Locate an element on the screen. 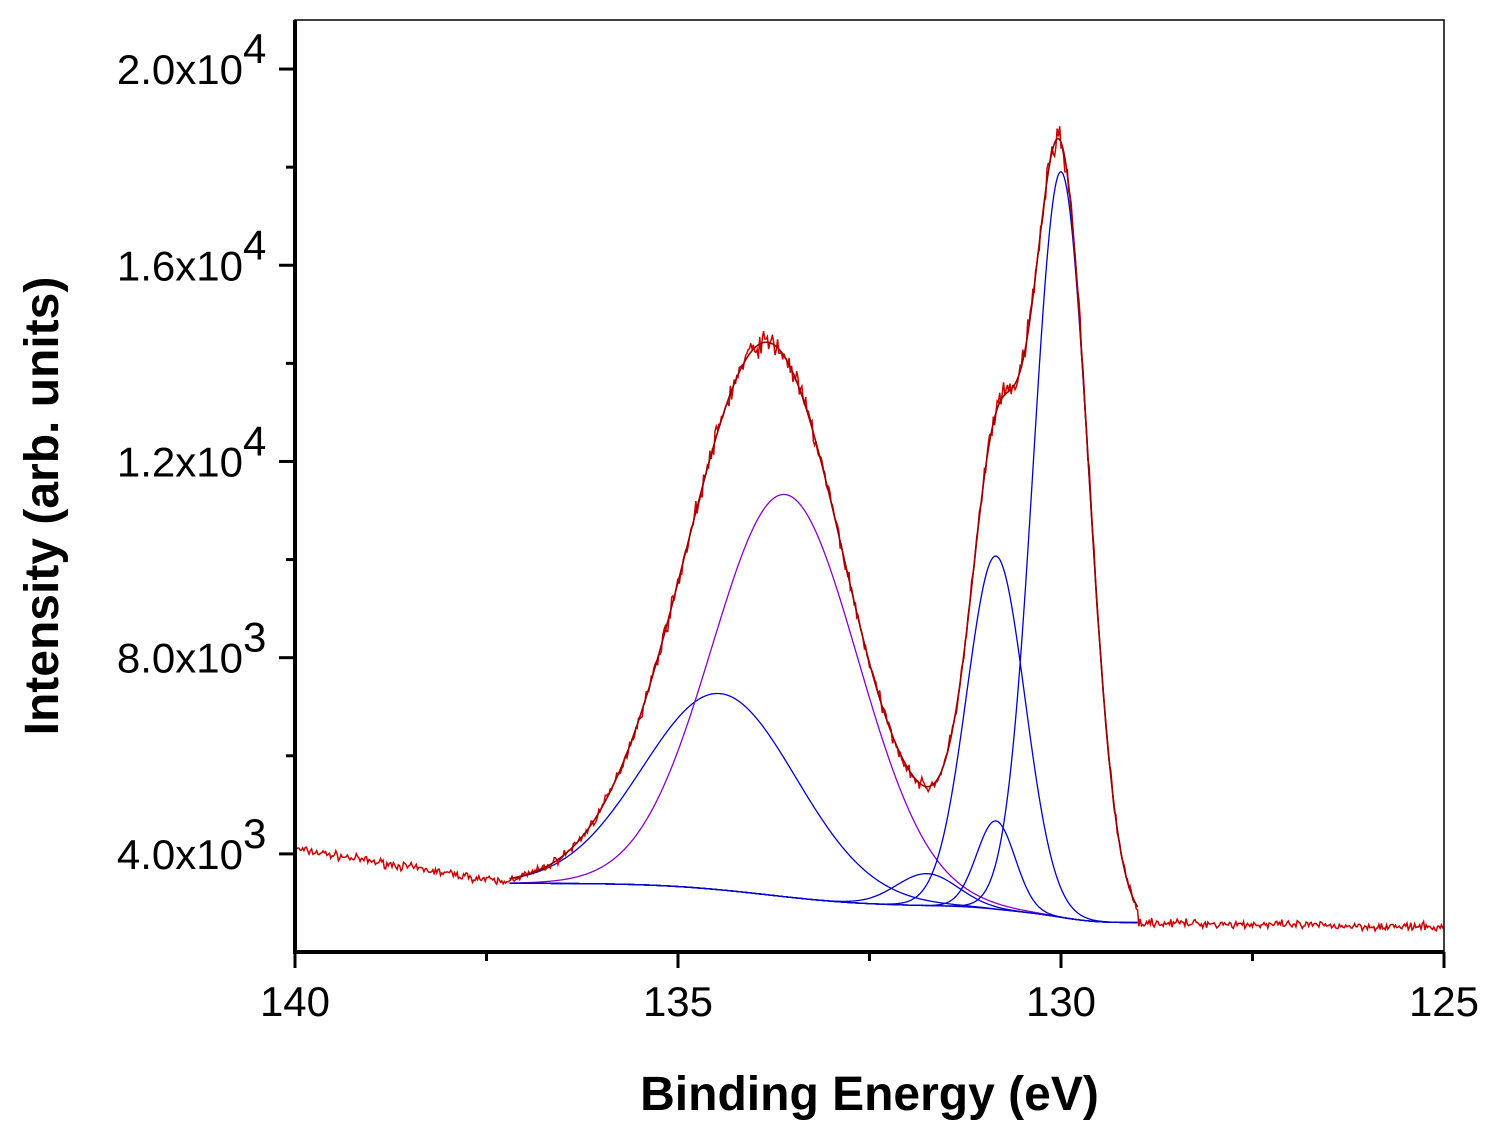 This screenshot has height=1146, width=1507. x-tick-label: 125 is located at coordinates (1444, 1001).